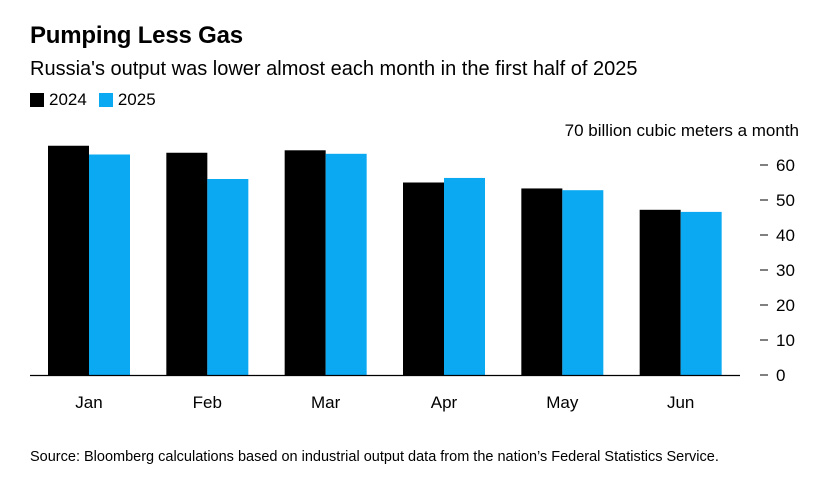  I want to click on y-tick-label-0: 0, so click(780, 375).